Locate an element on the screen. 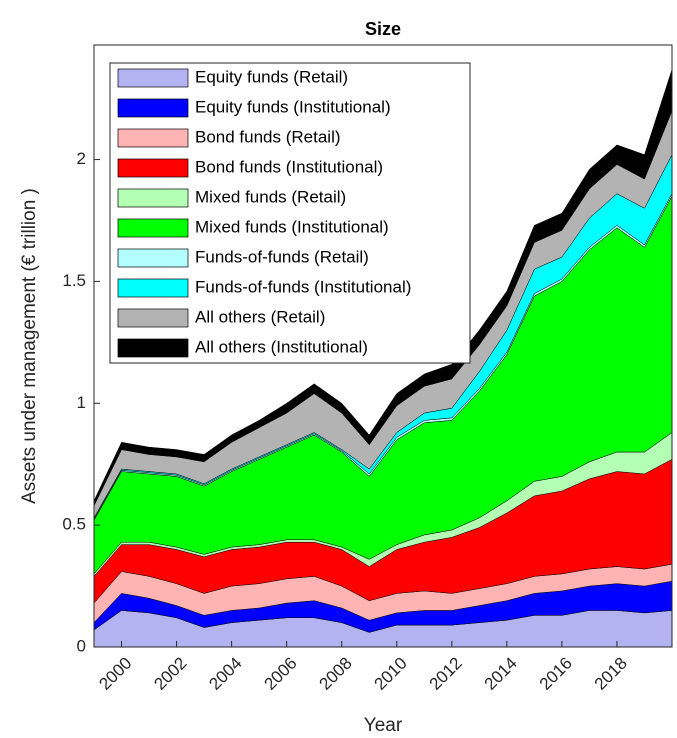 This screenshot has height=738, width=677. legend-label: Mixed funds (Institutional) is located at coordinates (292, 226).